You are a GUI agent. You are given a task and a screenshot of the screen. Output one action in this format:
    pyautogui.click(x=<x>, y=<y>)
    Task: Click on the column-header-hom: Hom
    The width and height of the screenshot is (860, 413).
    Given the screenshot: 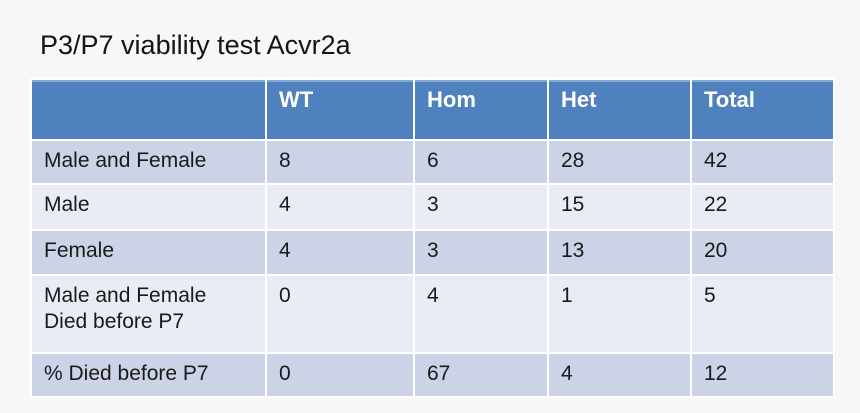 What is the action you would take?
    pyautogui.click(x=481, y=109)
    